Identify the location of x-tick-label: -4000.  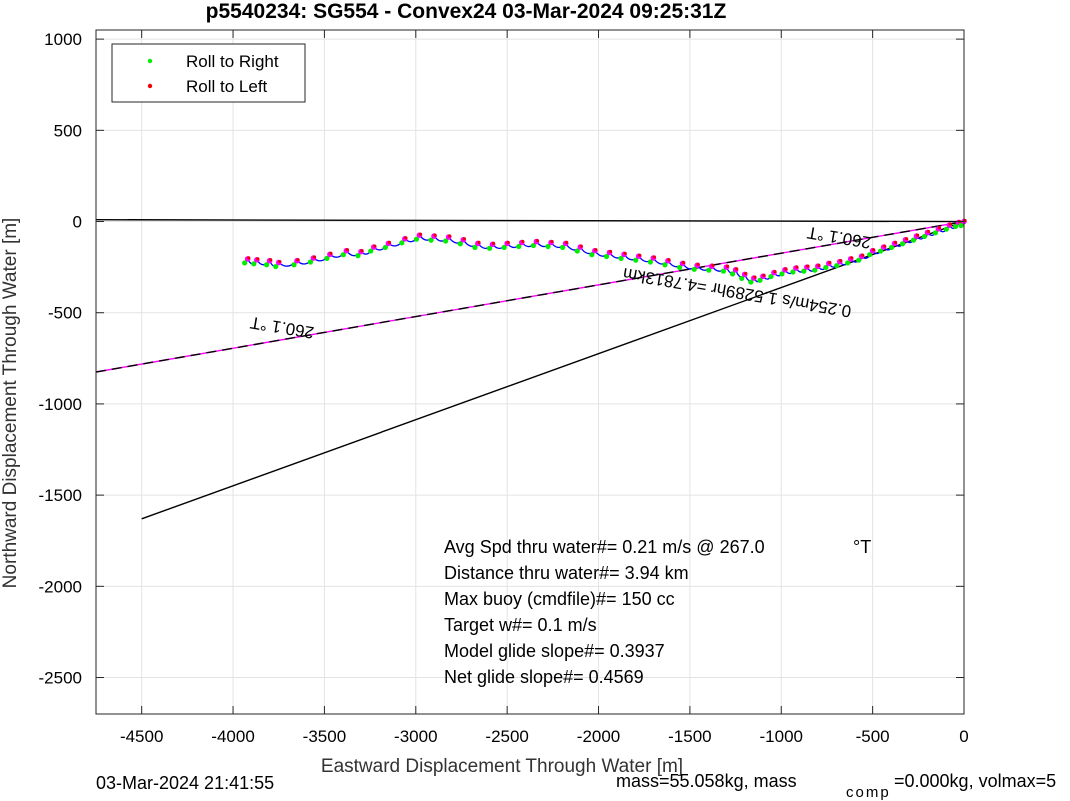
(232, 736).